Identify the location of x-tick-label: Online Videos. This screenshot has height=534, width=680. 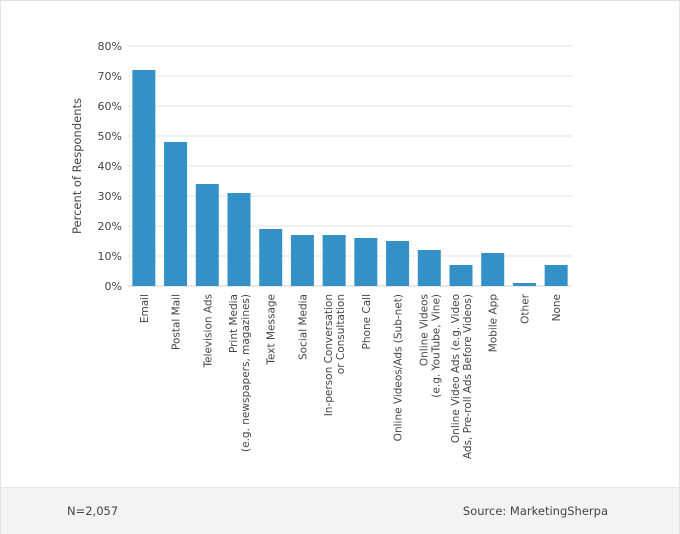
(424, 330).